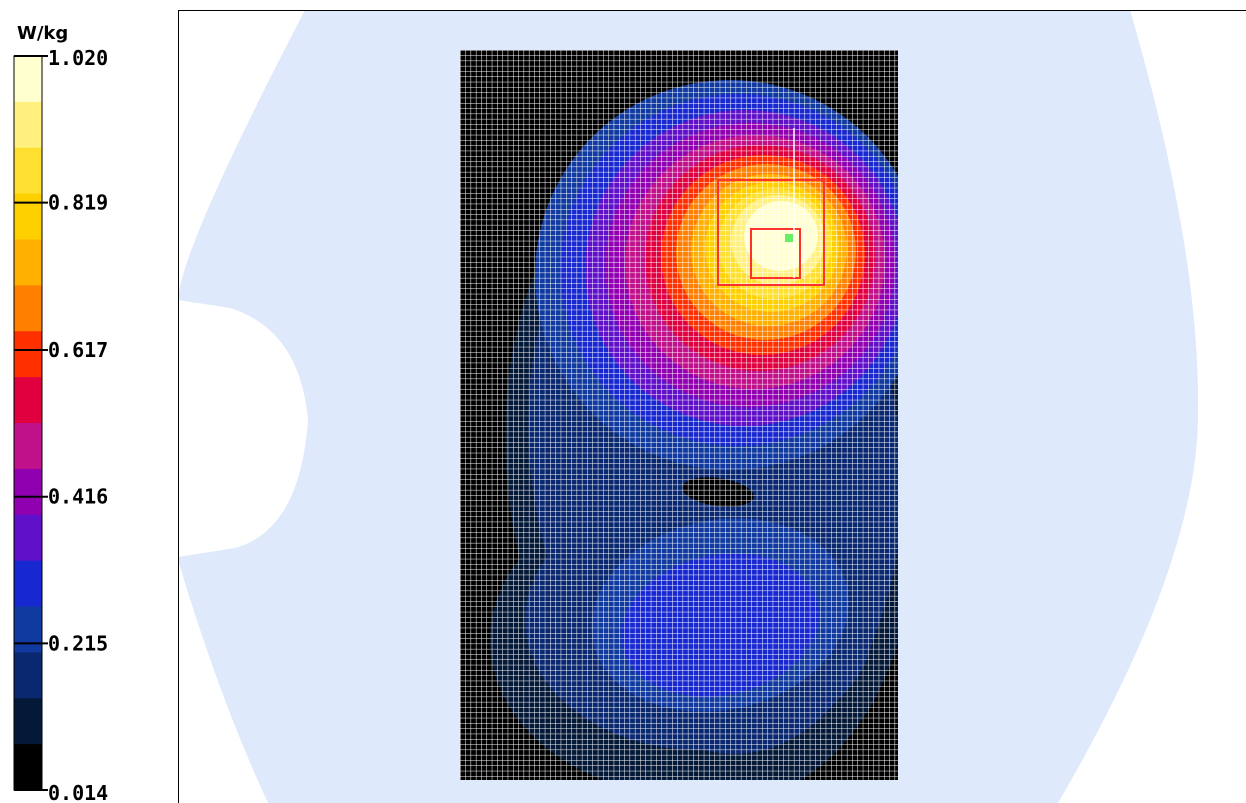  I want to click on phantom-background-right, so click(1152, 406).